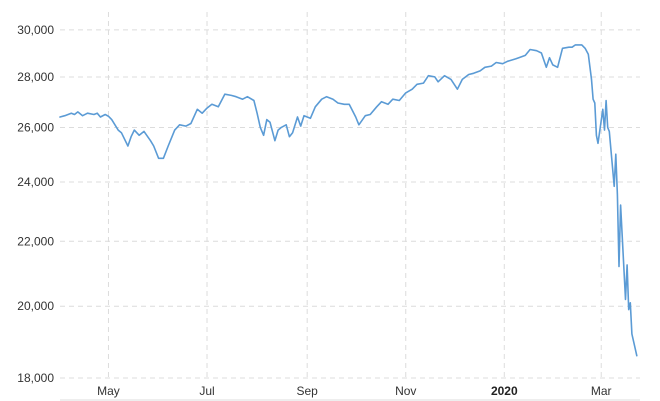  What do you see at coordinates (308, 391) in the screenshot?
I see `x-tick-label: Sep` at bounding box center [308, 391].